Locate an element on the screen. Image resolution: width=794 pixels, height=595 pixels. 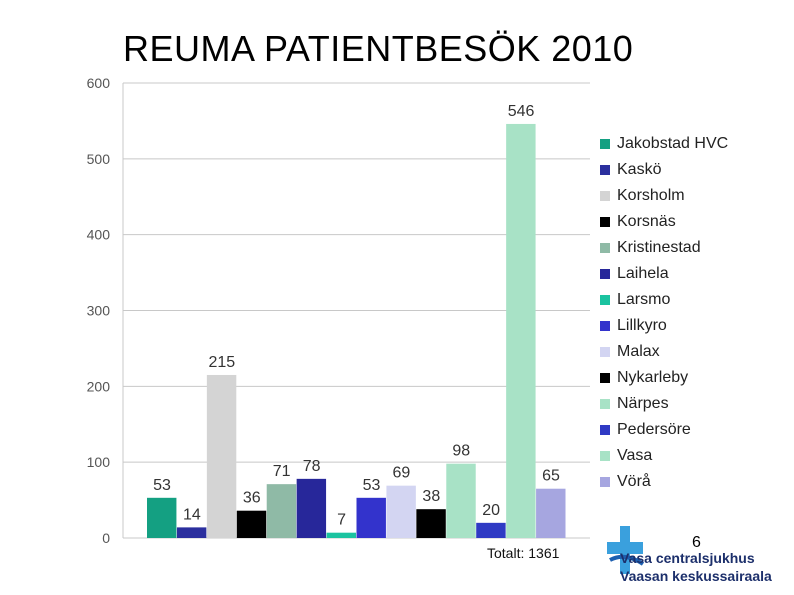
legend-label: Vasa is located at coordinates (635, 455).